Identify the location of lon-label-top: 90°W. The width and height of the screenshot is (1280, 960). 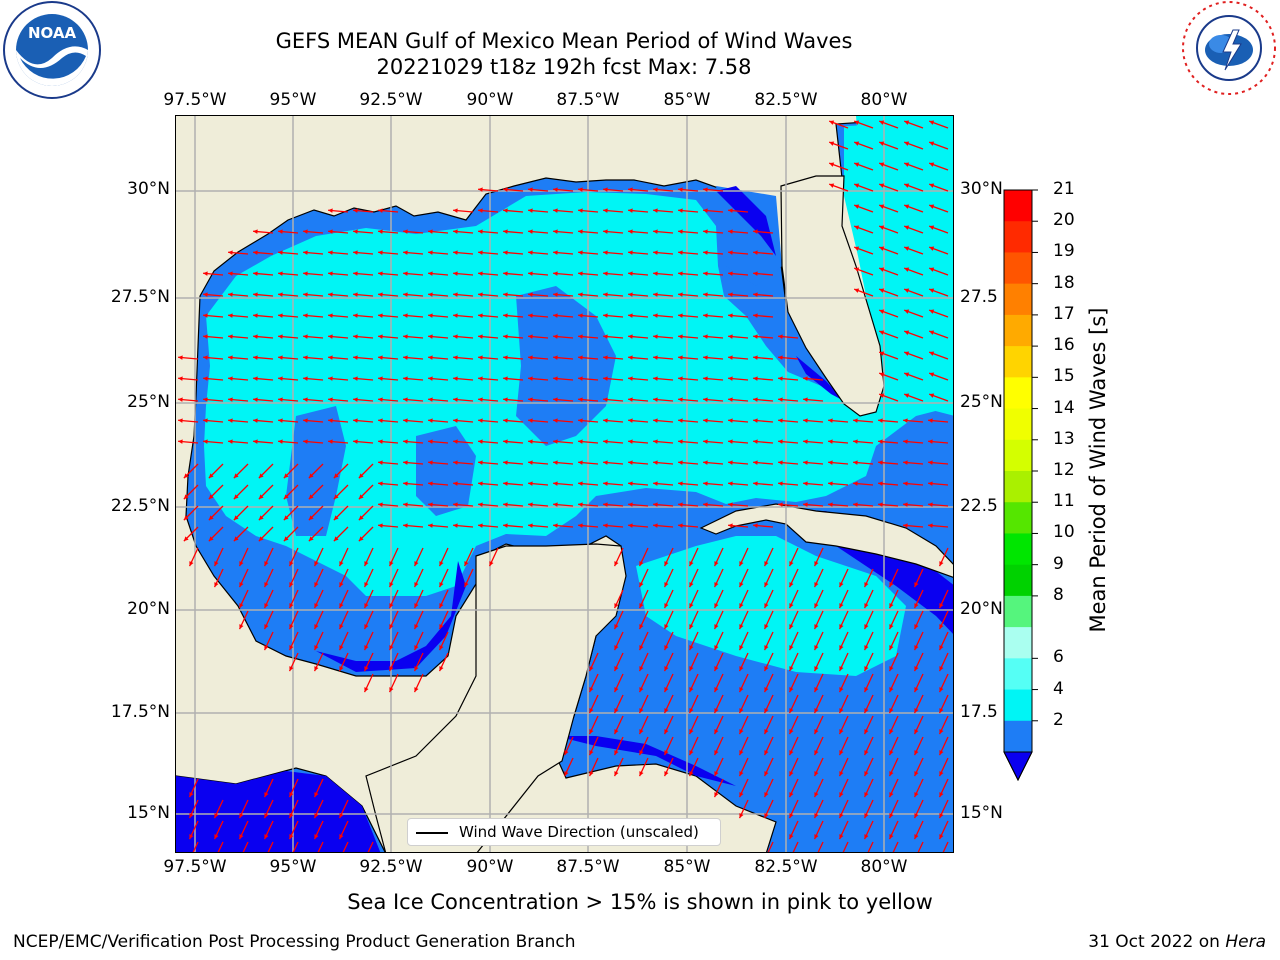
(490, 100).